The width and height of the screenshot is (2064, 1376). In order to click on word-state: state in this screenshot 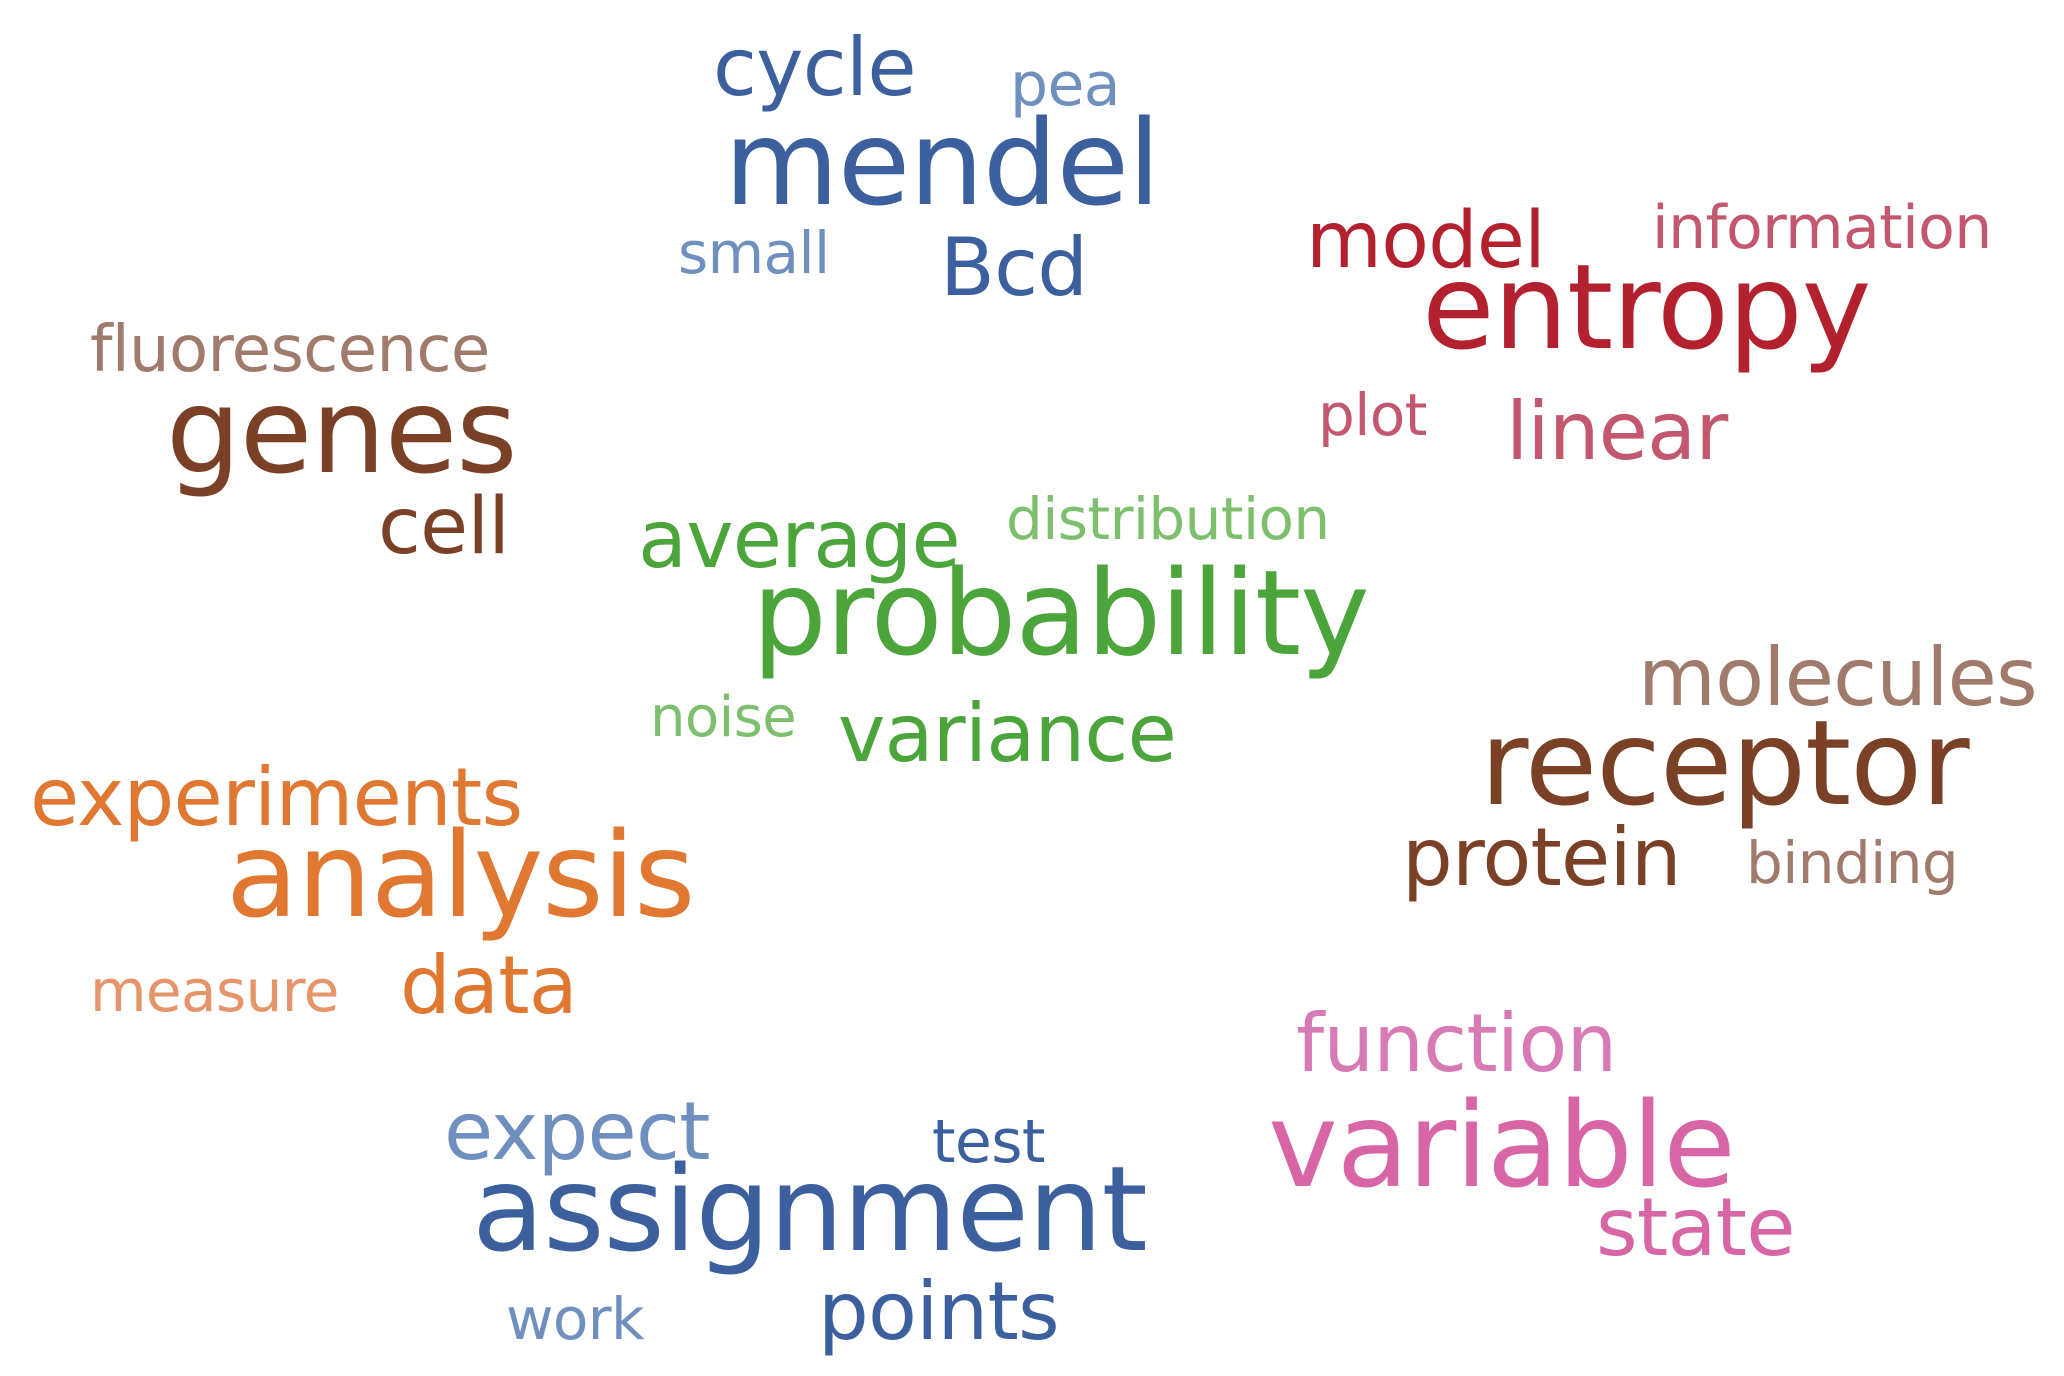, I will do `click(1695, 1227)`.